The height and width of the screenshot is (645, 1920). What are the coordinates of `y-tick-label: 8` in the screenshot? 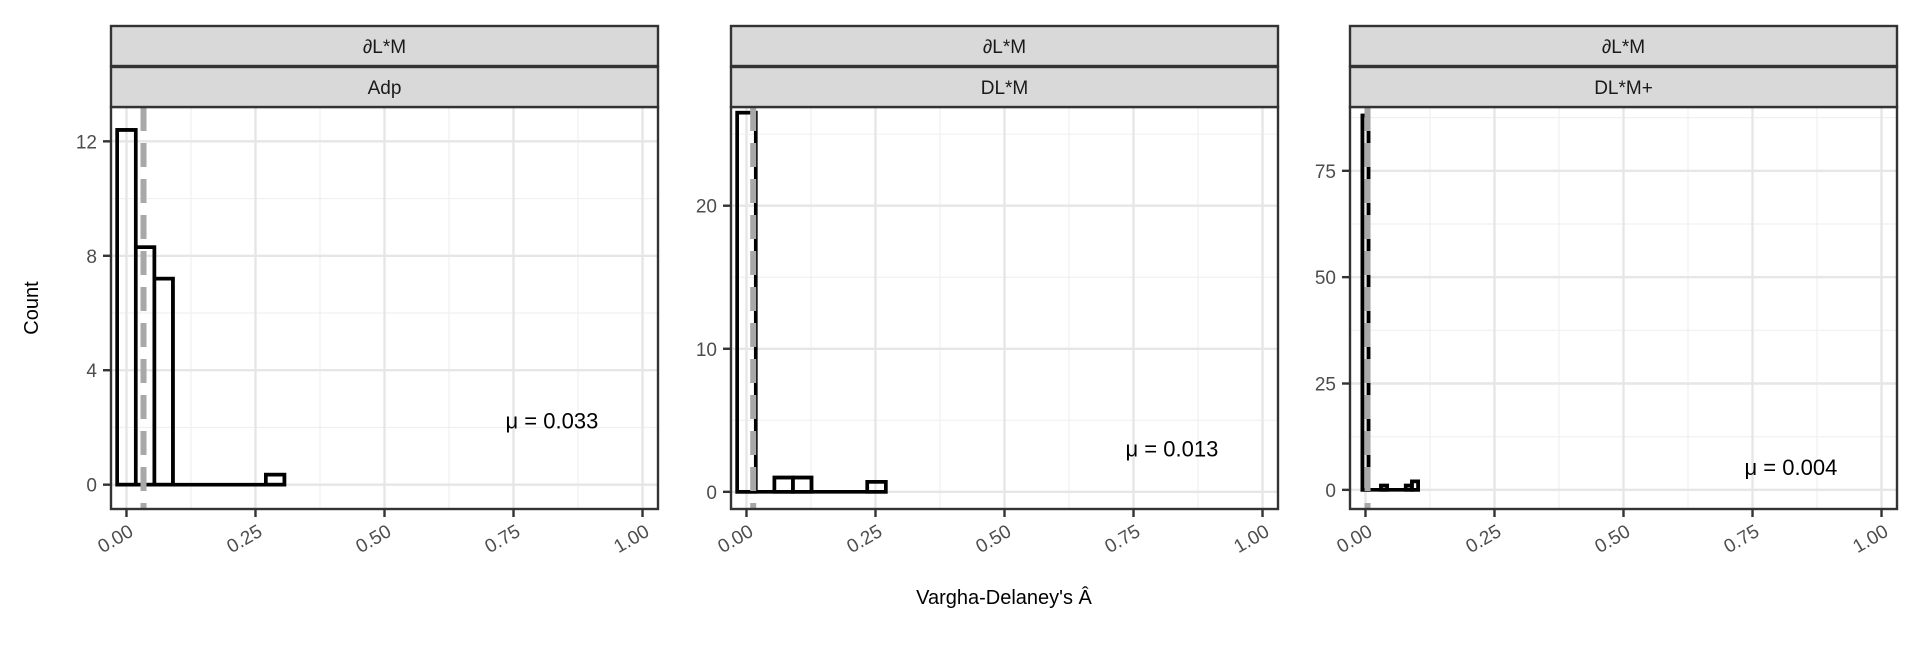 It's located at (91, 257).